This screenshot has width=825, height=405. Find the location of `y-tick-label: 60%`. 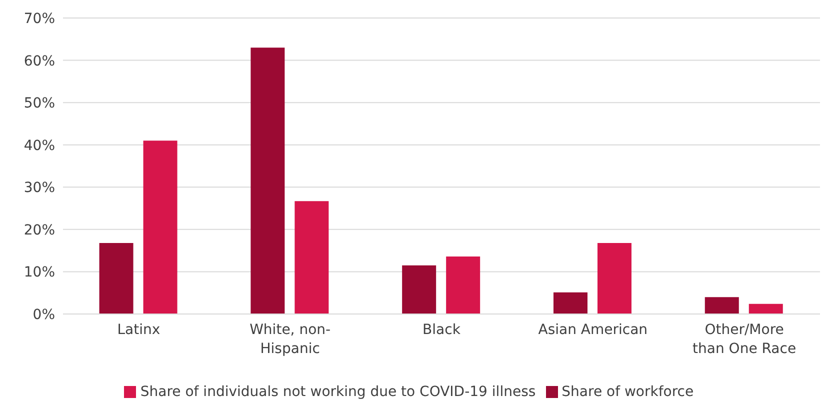

y-tick-label: 60% is located at coordinates (39, 61).